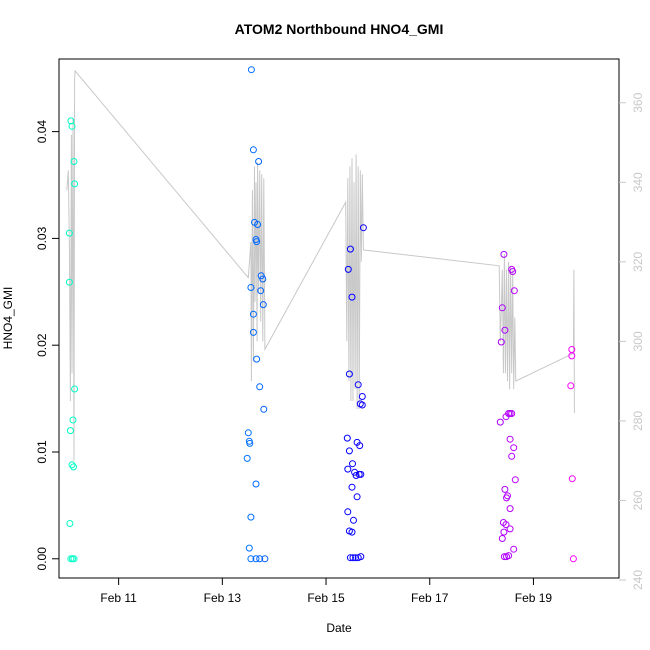 This screenshot has height=650, width=650. I want to click on x-tick-label: Feb 15, so click(326, 598).